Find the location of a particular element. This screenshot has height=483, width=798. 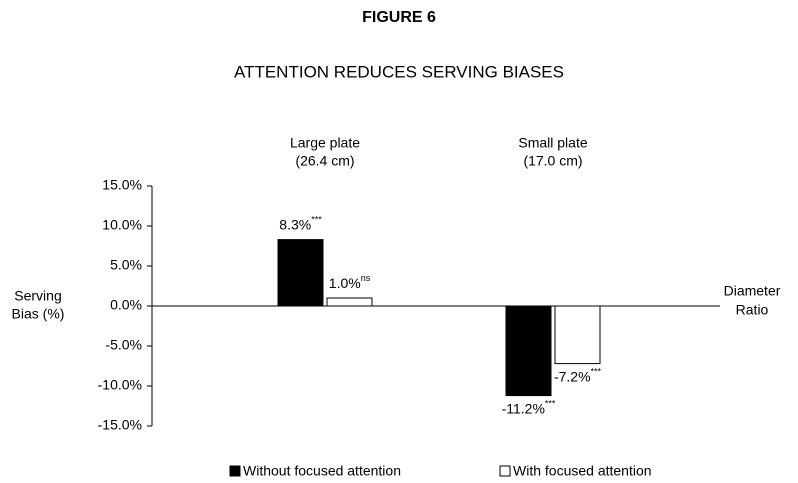

value-label: 1.0%ns is located at coordinates (350, 281).